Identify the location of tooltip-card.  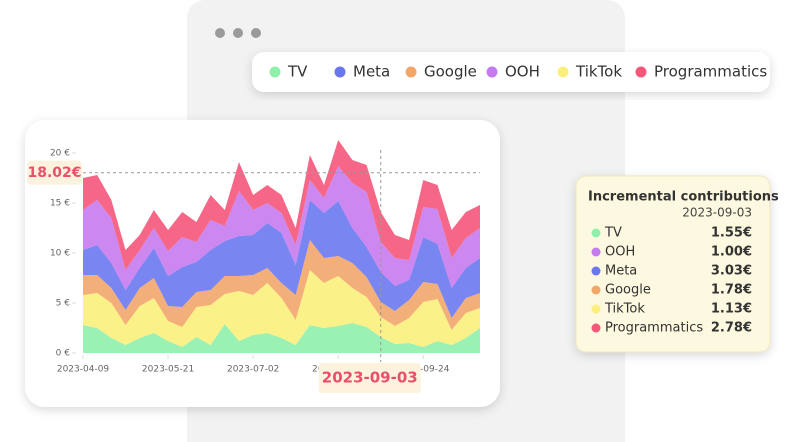
(673, 264).